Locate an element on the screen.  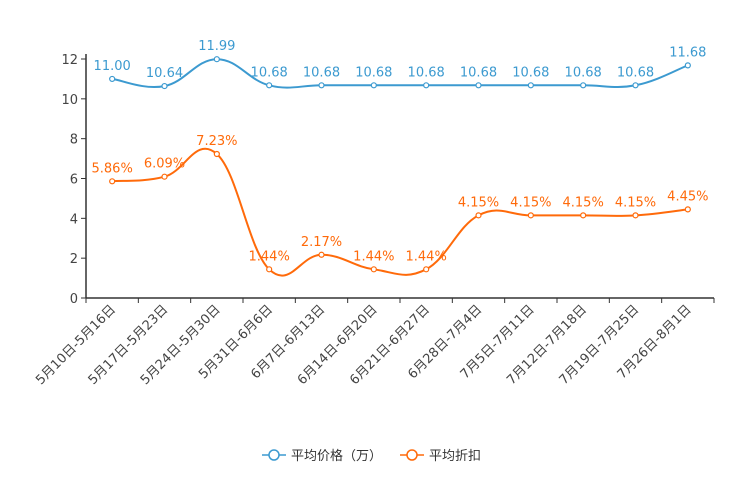
data-label: 10.64 is located at coordinates (164, 73).